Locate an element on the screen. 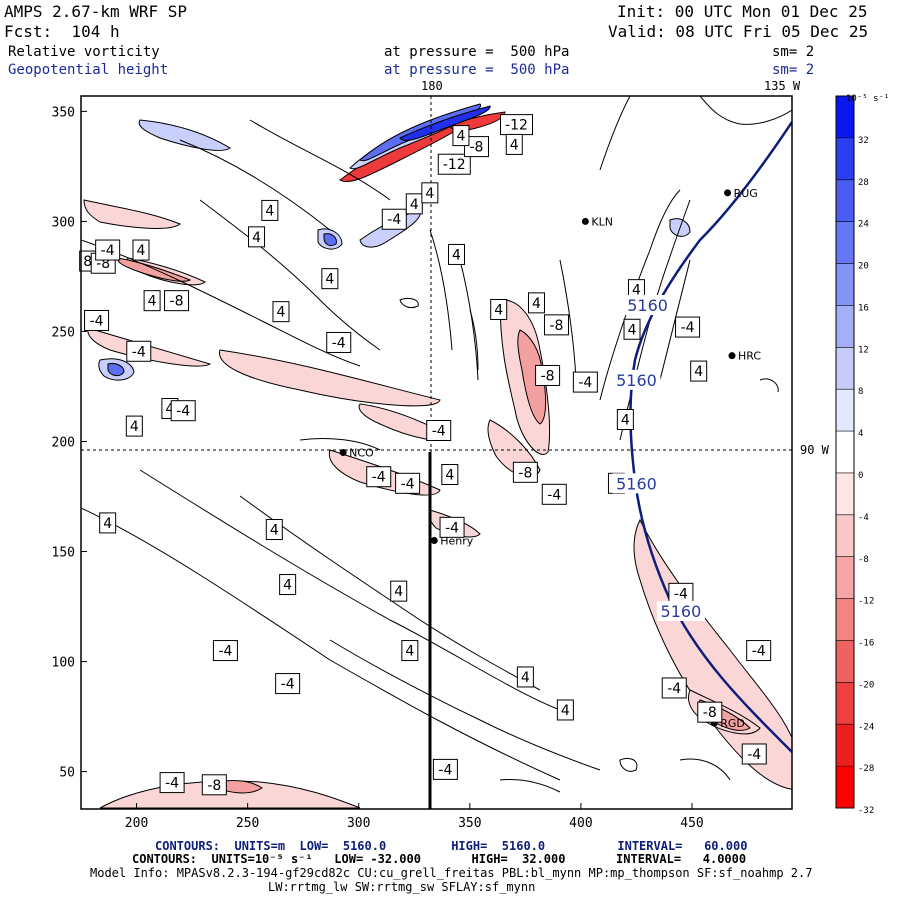  colorbar-label: 24 is located at coordinates (863, 225).